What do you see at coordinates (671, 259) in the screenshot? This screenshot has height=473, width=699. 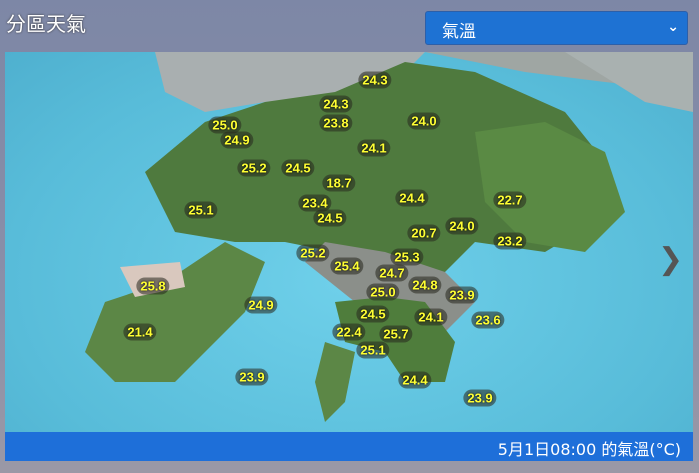 I see `chevron-right-icon: ❯` at bounding box center [671, 259].